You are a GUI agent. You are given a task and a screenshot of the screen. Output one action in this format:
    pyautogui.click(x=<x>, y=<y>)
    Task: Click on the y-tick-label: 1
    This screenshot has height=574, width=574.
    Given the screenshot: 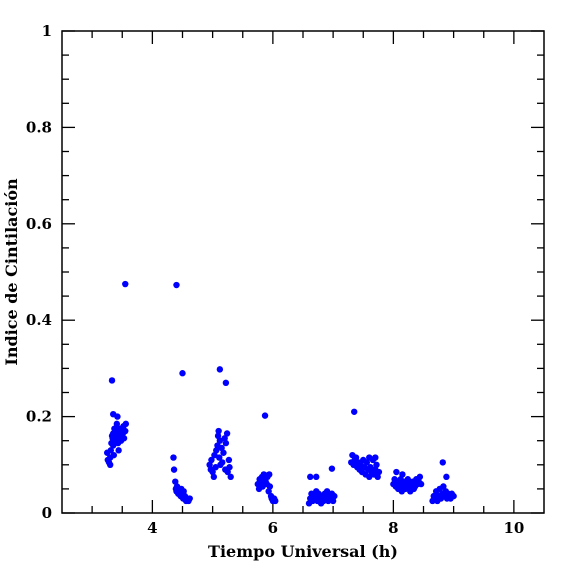 What is the action you would take?
    pyautogui.click(x=47, y=31)
    